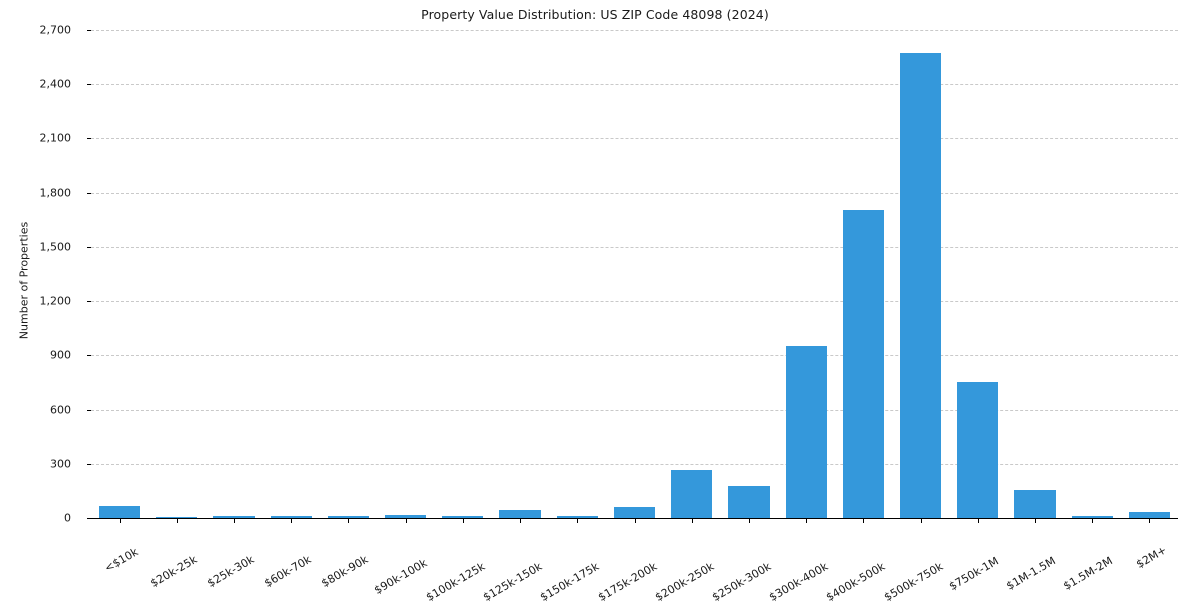 This screenshot has height=604, width=1190. I want to click on x-tick-label: $2M+, so click(1152, 557).